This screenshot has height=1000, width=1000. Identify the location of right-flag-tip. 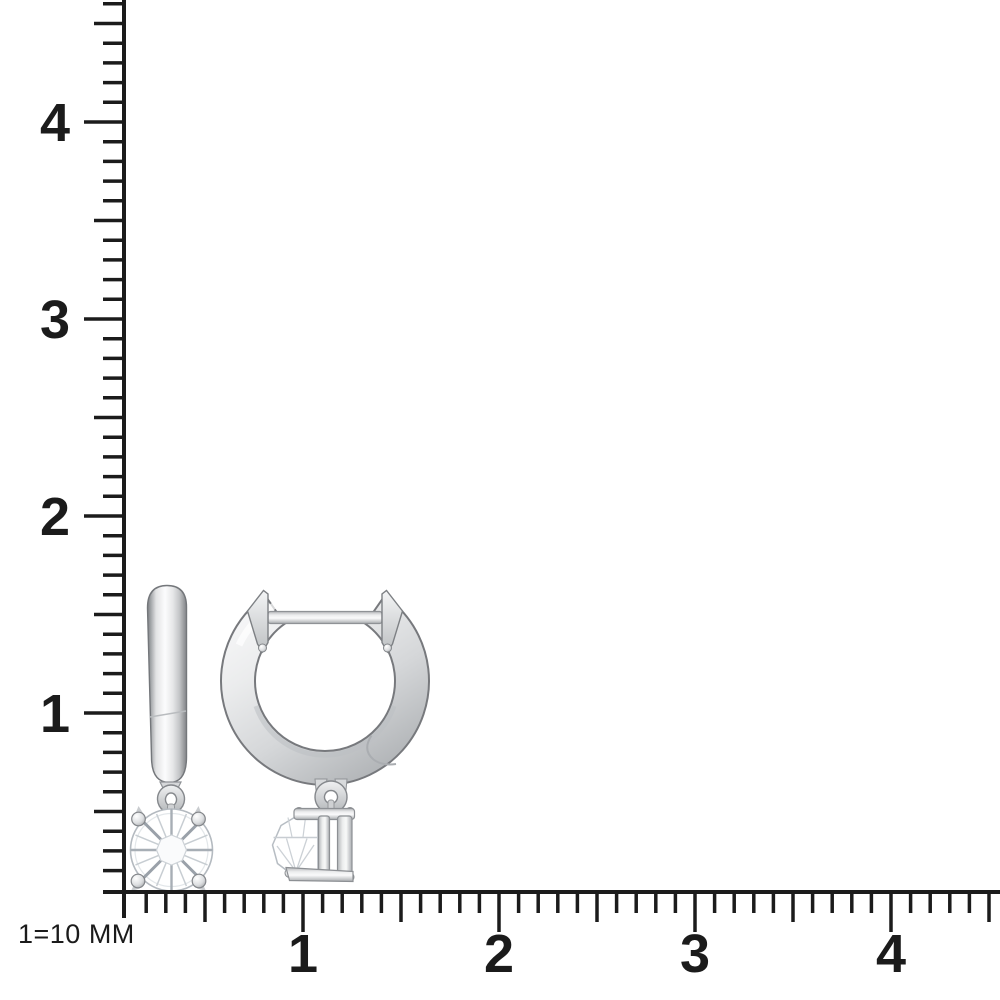
(387, 648).